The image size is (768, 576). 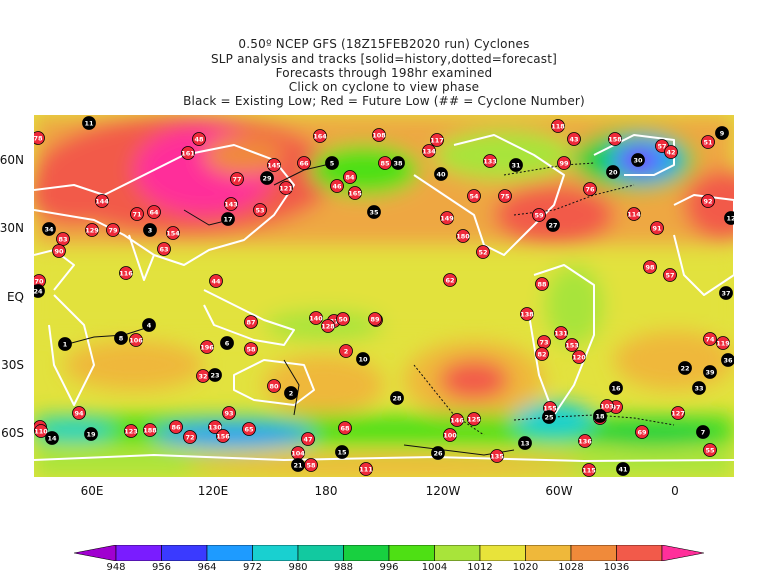 What do you see at coordinates (642, 432) in the screenshot?
I see `future-low-cyclone: 69` at bounding box center [642, 432].